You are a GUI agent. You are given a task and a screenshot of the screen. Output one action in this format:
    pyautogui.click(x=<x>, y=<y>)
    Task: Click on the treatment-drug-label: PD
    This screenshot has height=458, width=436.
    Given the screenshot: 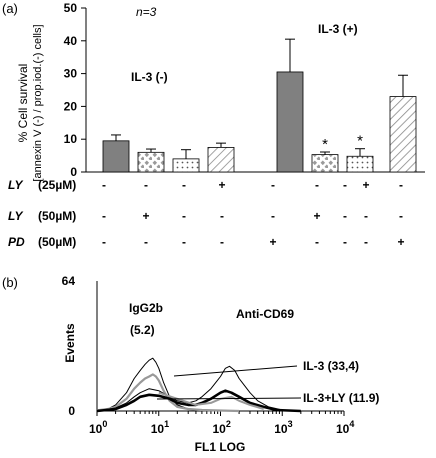 What is the action you would take?
    pyautogui.click(x=16, y=242)
    